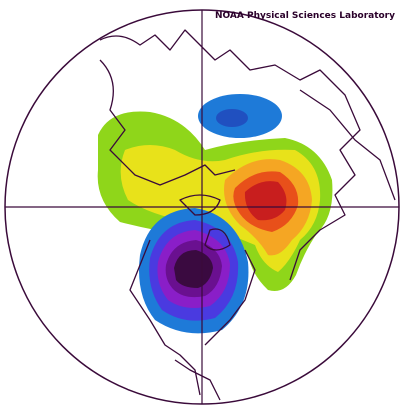 The width and height of the screenshot is (403, 411). What do you see at coordinates (193, 269) in the screenshot?
I see `anomaly-dark` at bounding box center [193, 269].